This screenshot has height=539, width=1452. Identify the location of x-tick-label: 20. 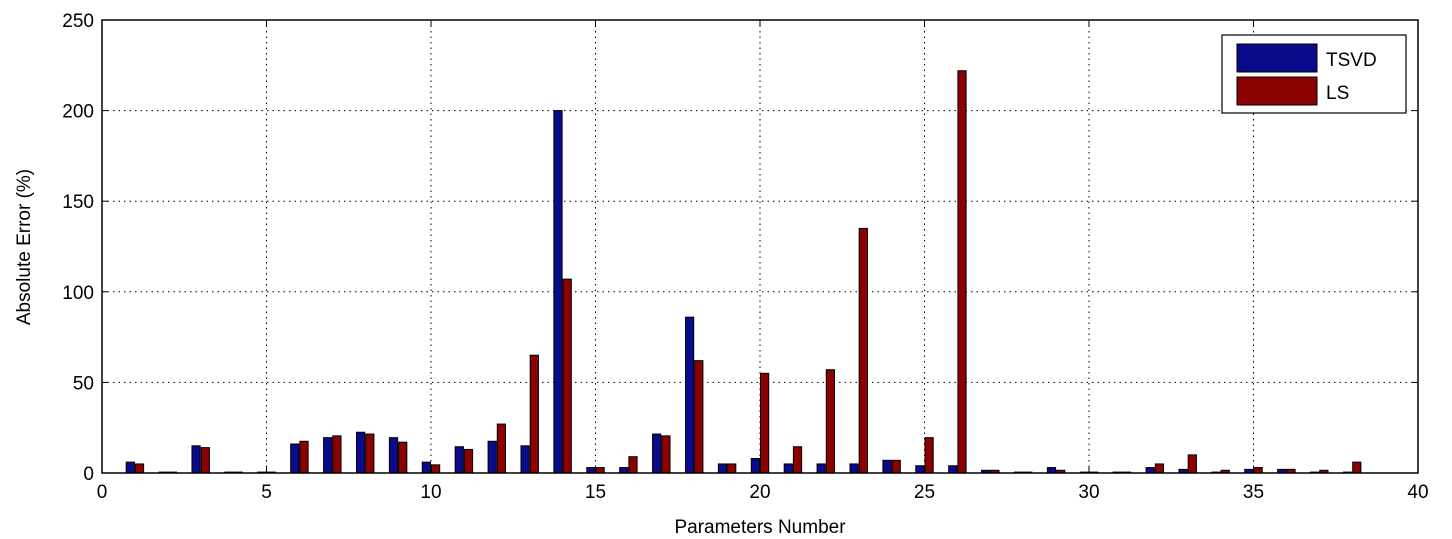
(759, 492).